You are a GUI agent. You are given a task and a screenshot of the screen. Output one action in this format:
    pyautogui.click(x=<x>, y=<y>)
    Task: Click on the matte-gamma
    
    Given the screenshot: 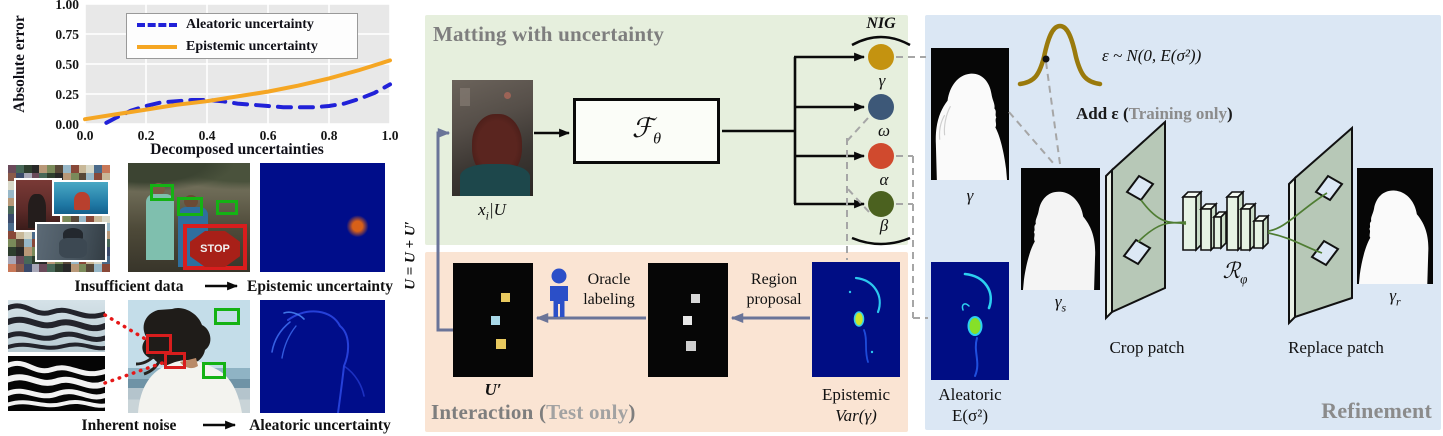 What is the action you would take?
    pyautogui.click(x=970, y=114)
    